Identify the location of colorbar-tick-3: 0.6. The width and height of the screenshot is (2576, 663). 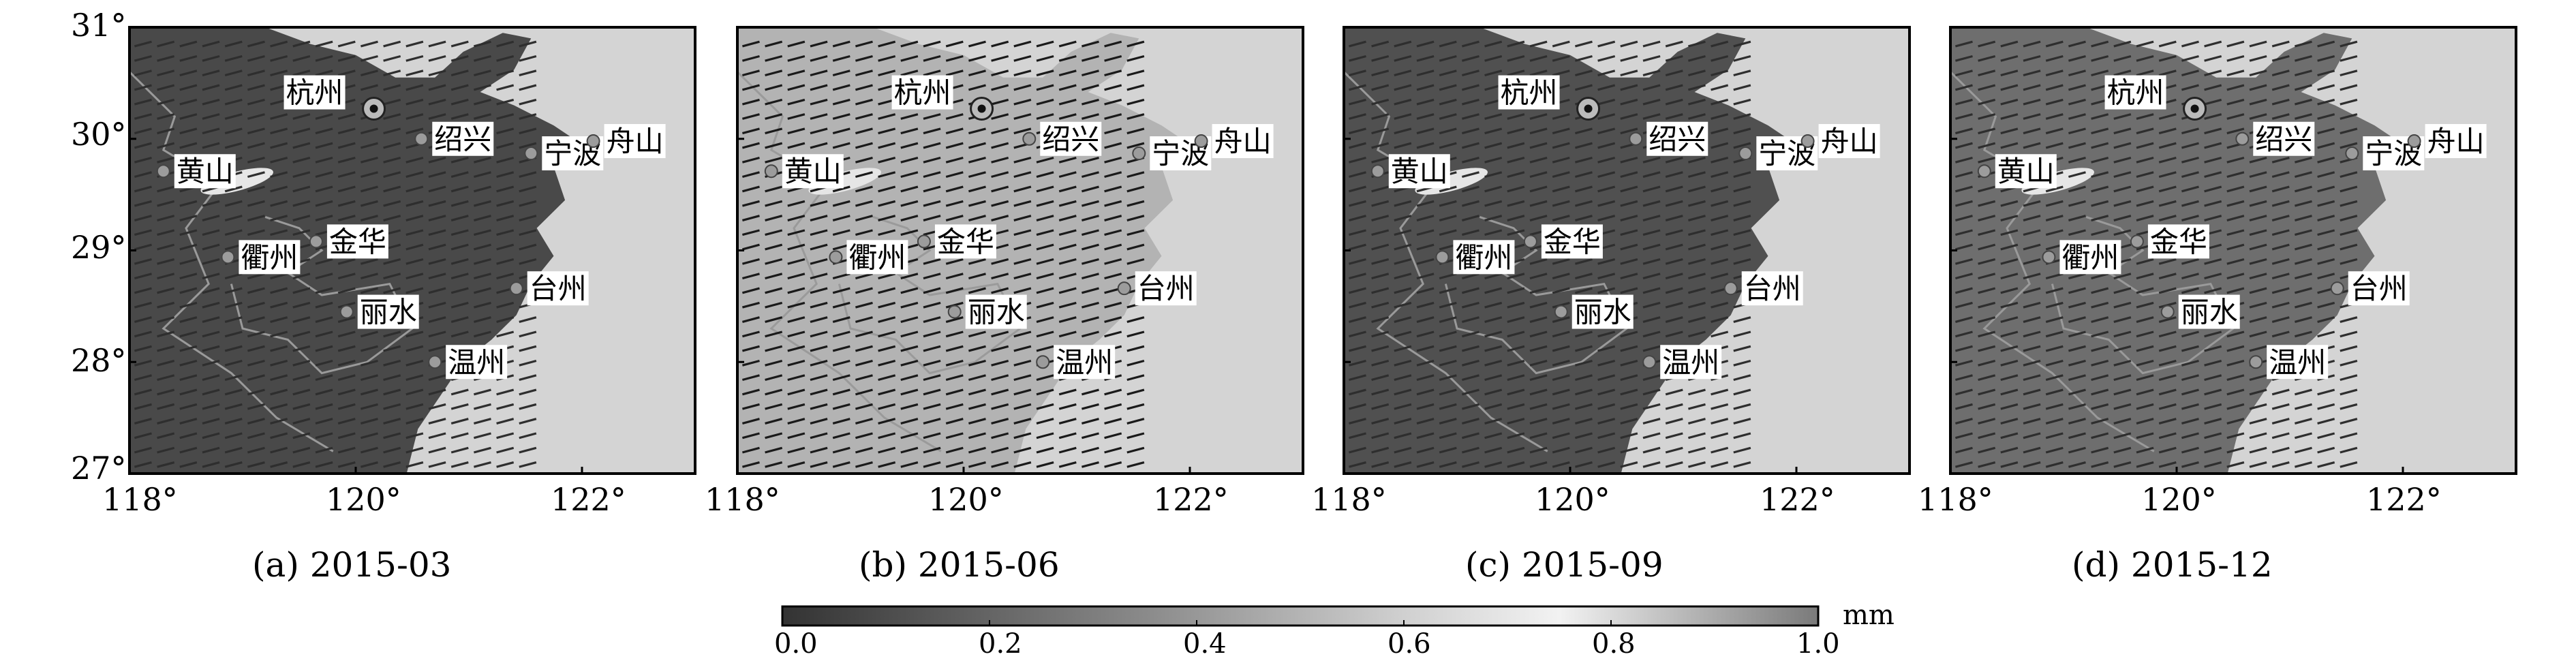
(1409, 644).